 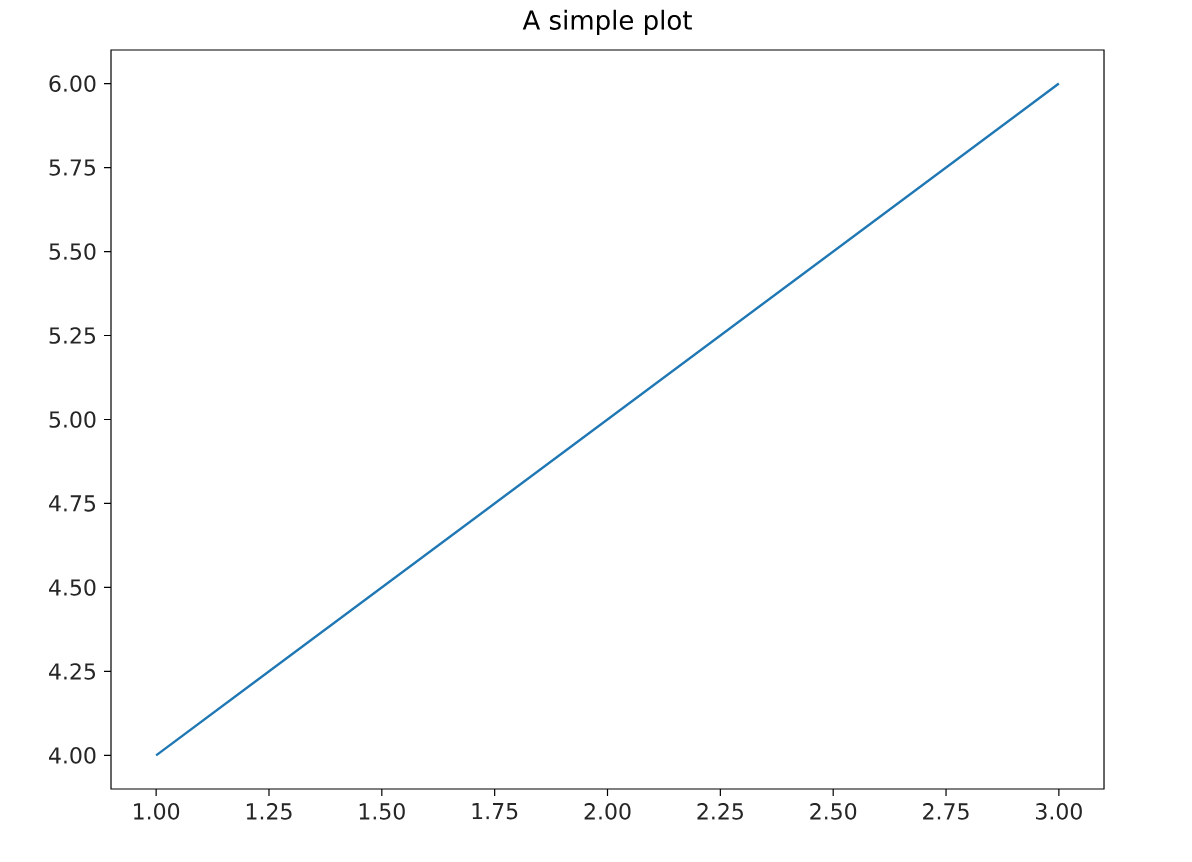 What do you see at coordinates (72, 251) in the screenshot?
I see `y-tick-label: 5.50` at bounding box center [72, 251].